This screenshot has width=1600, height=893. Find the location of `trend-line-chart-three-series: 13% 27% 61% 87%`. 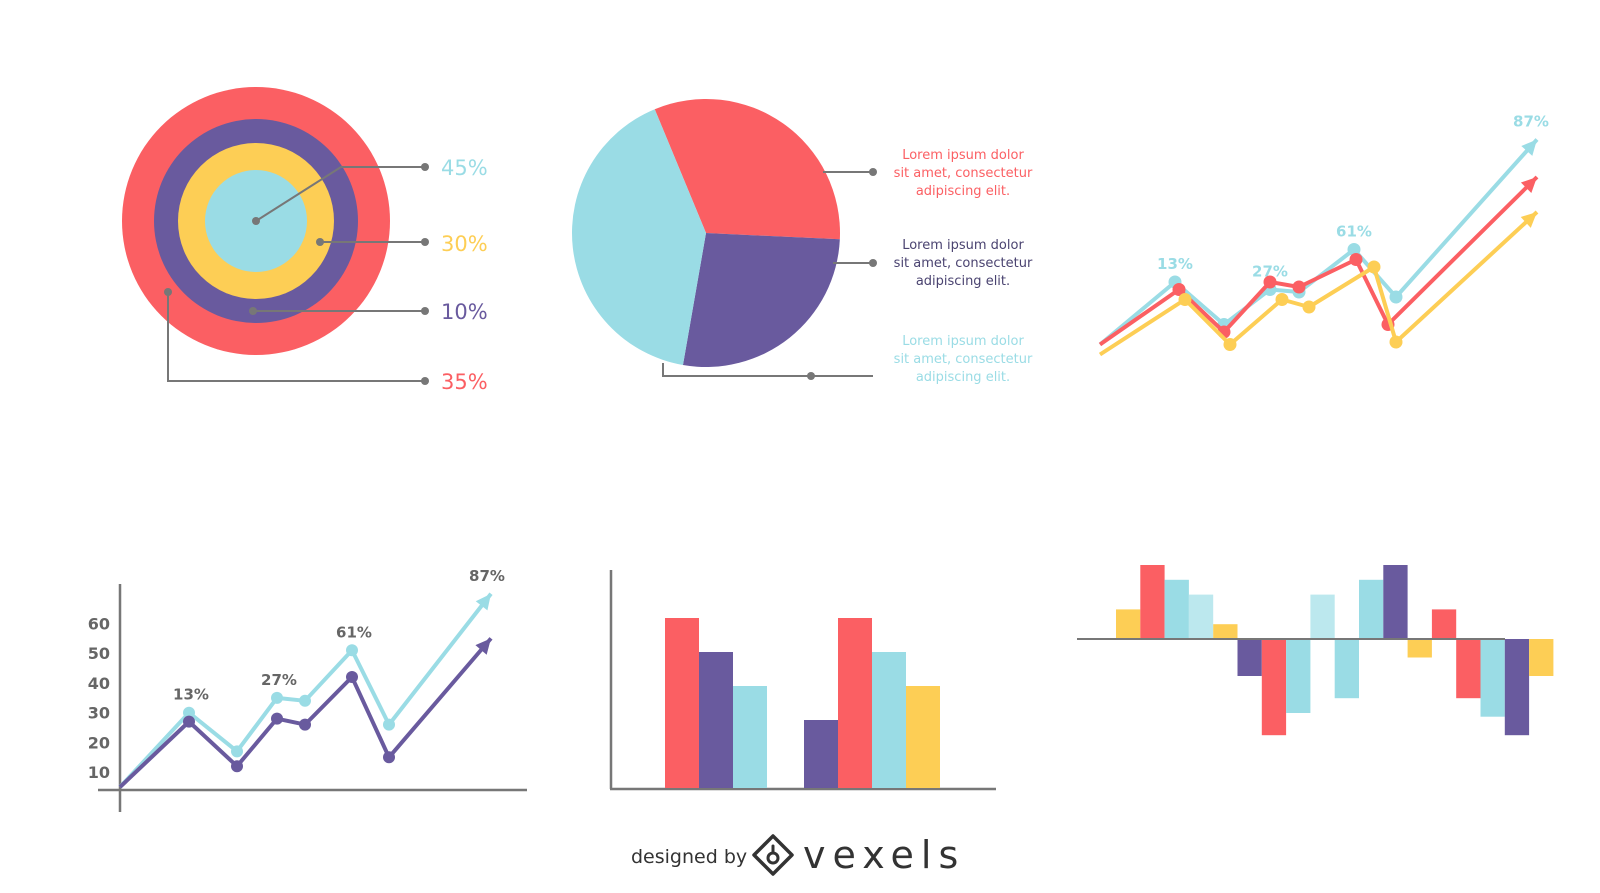

trend-line-chart-three-series: 13% 27% 61% 87% is located at coordinates (1323, 235).